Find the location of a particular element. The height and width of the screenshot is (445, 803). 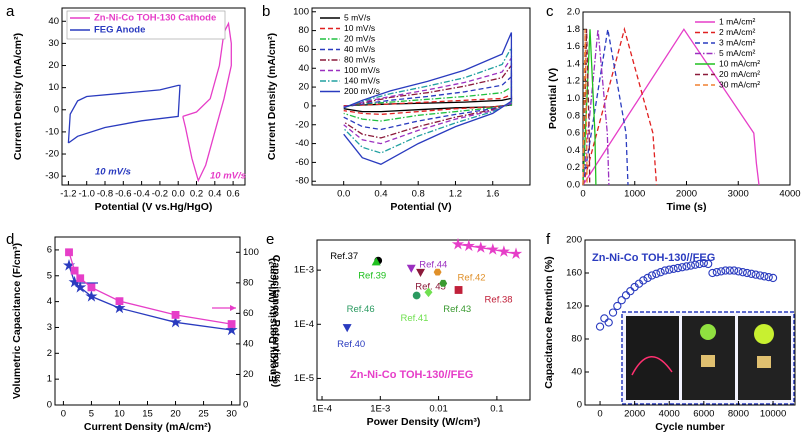

x-tick-label: 1000 is located at coordinates (634, 194).